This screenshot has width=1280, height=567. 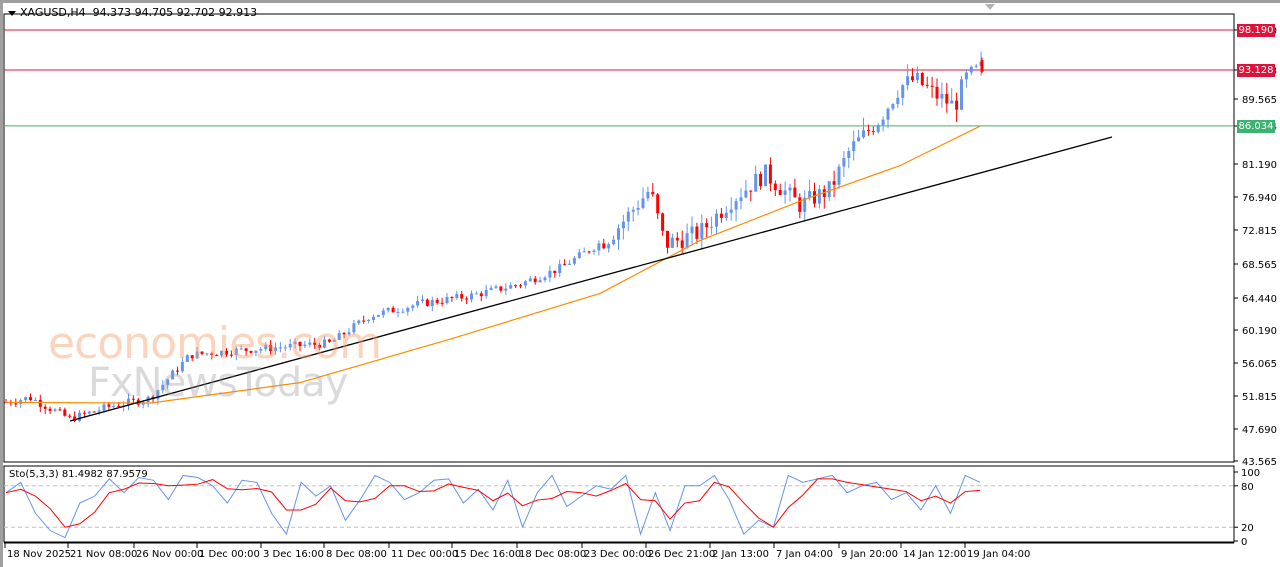 I want to click on x-tick-label: 3 Dec 16:00, so click(x=293, y=554).